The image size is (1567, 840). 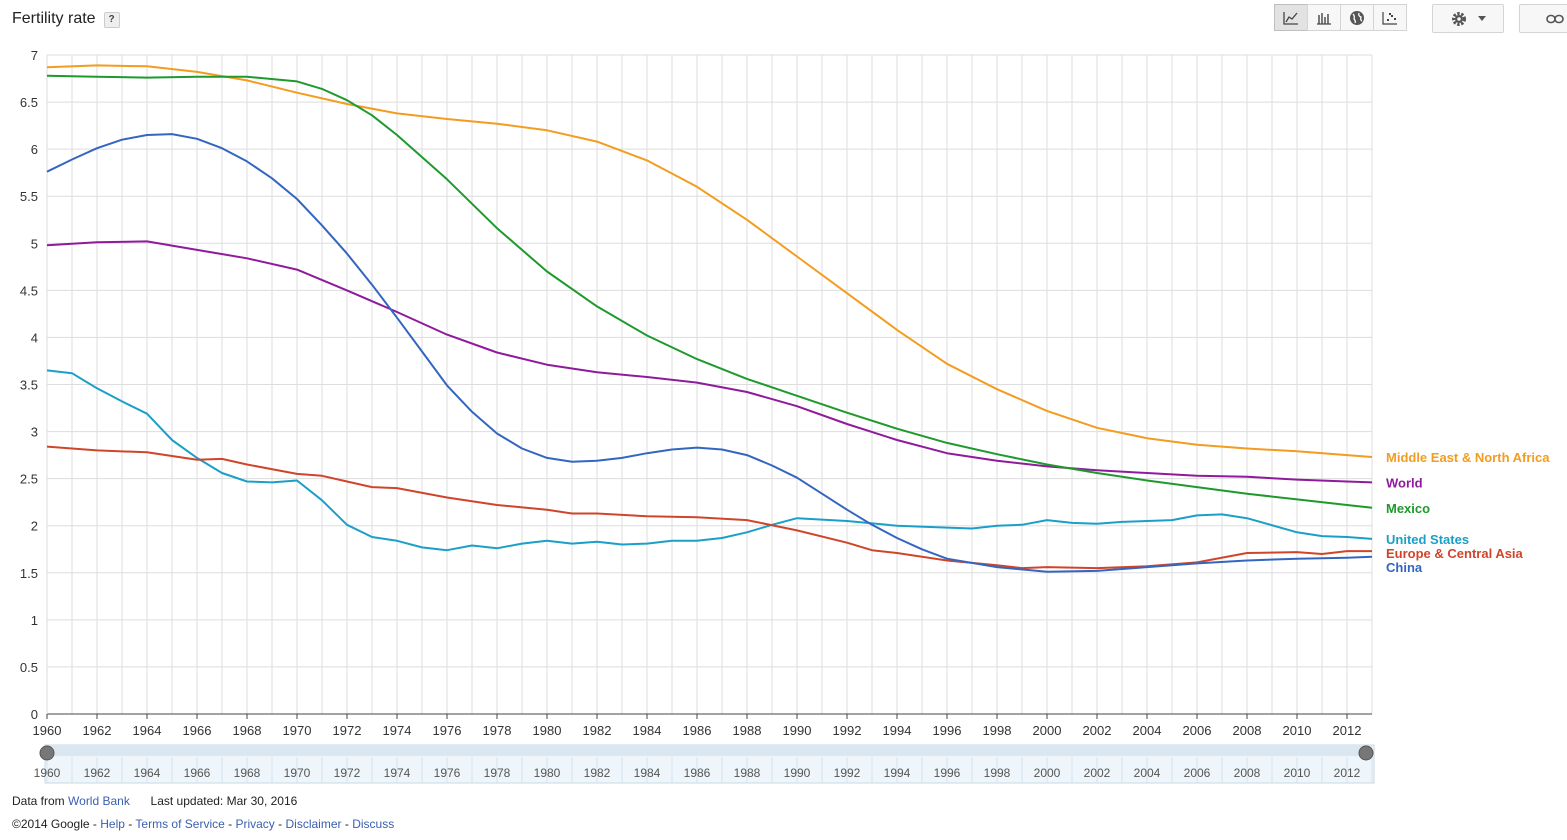 I want to click on y-tick-label: 3.5, so click(x=29, y=385).